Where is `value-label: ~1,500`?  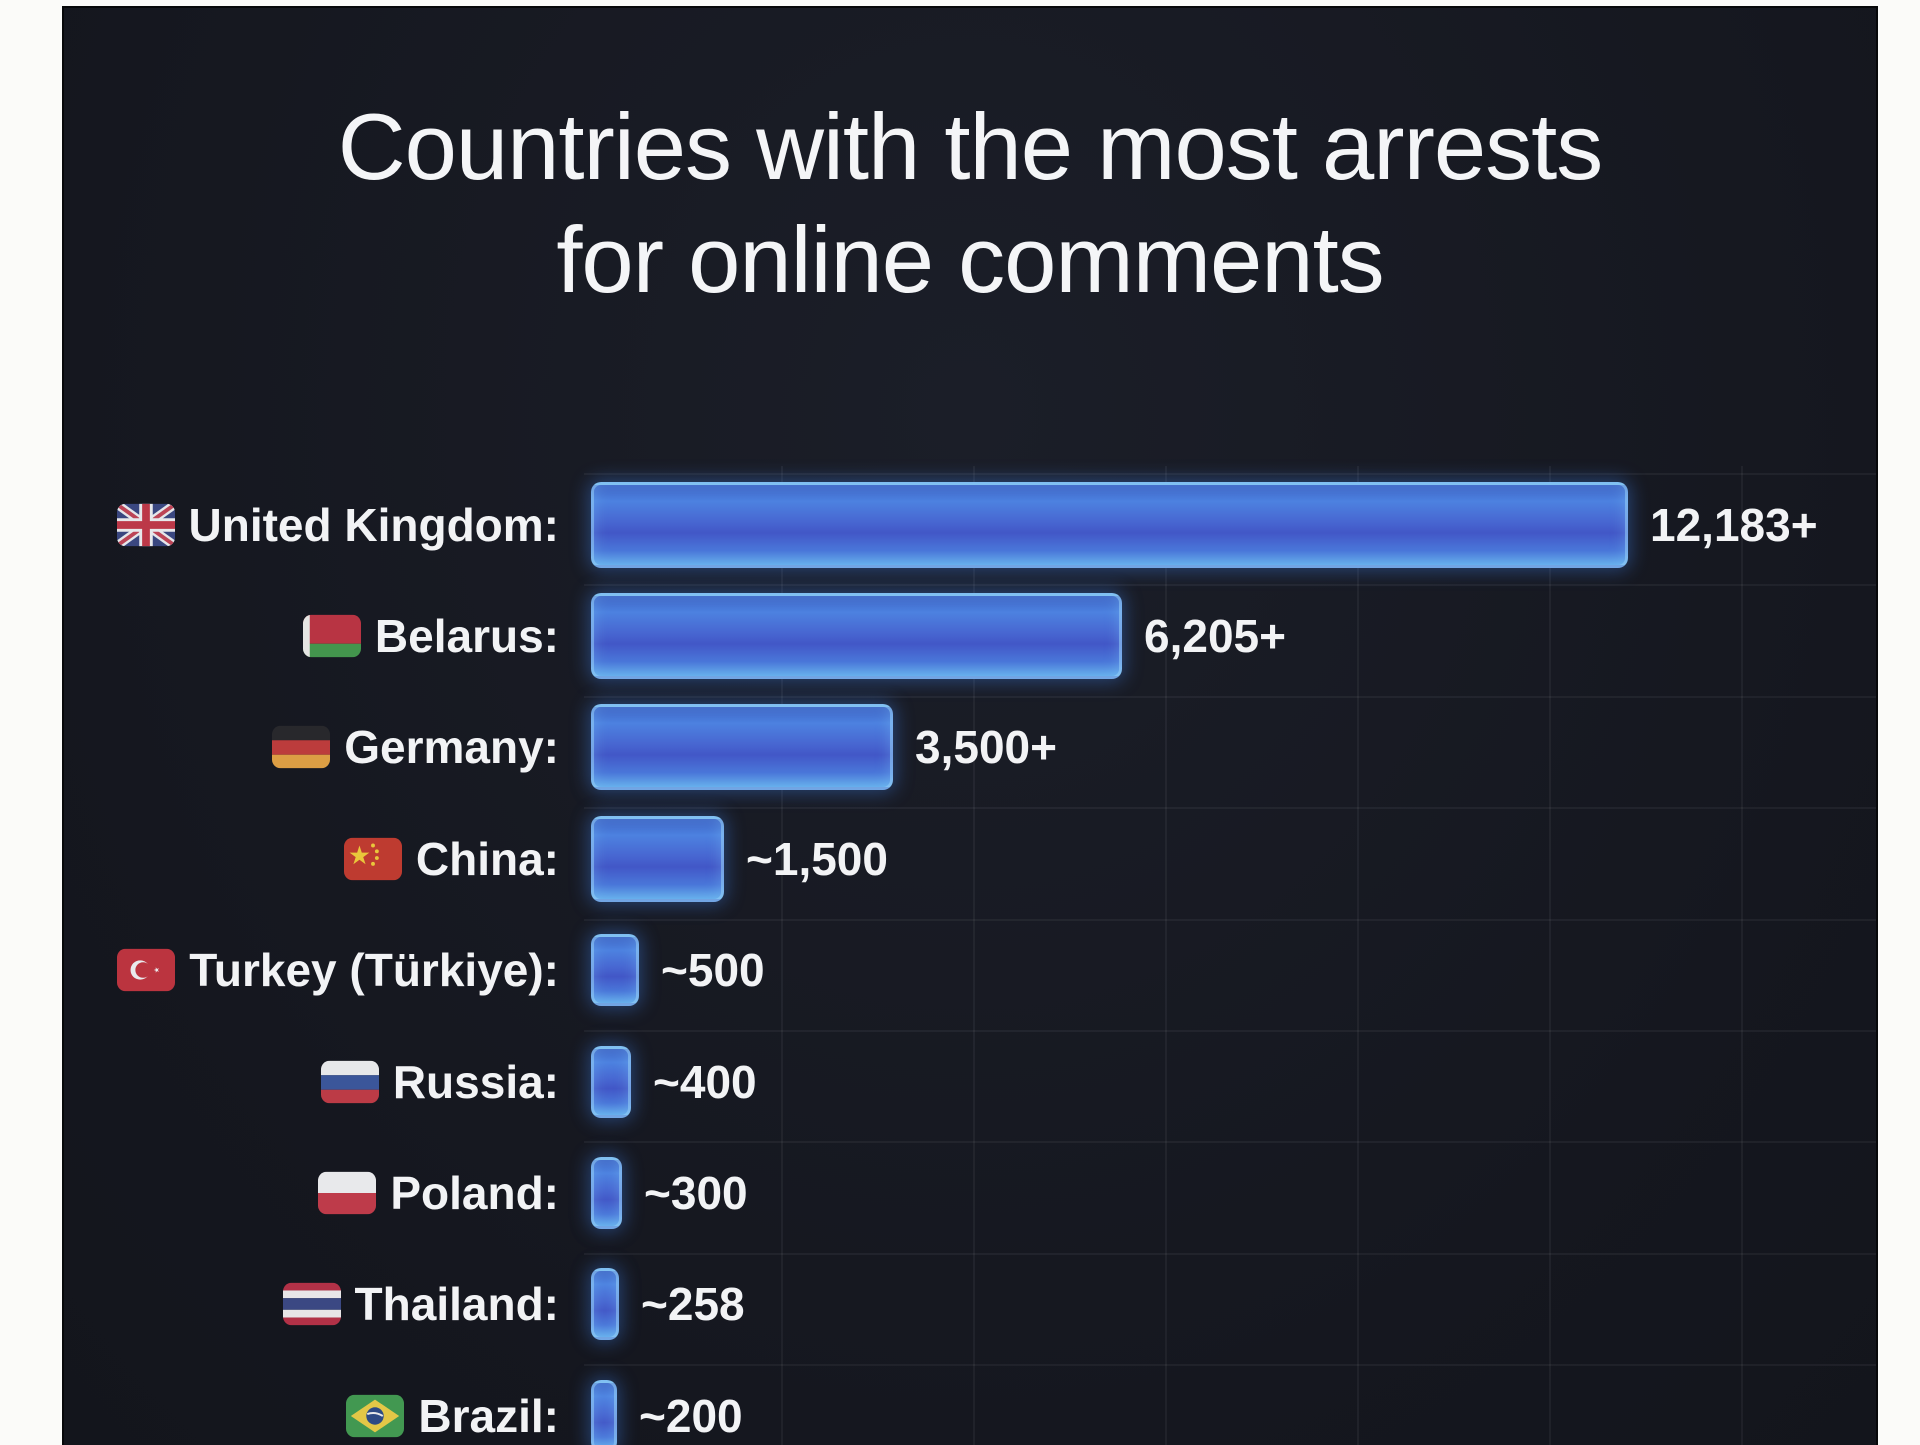
value-label: ~1,500 is located at coordinates (817, 858).